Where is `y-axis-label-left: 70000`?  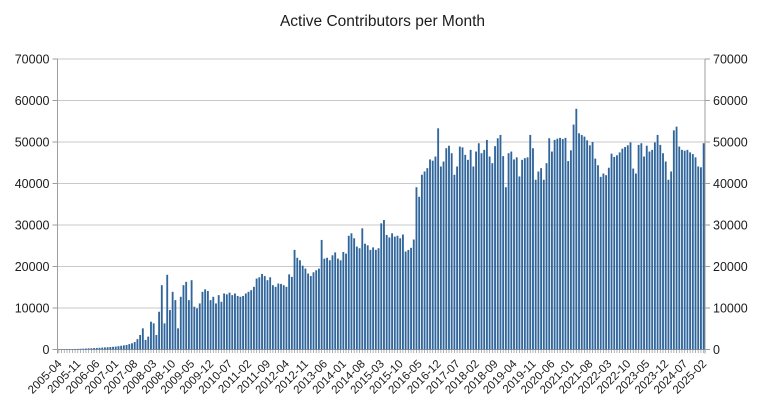 y-axis-label-left: 70000 is located at coordinates (32, 60).